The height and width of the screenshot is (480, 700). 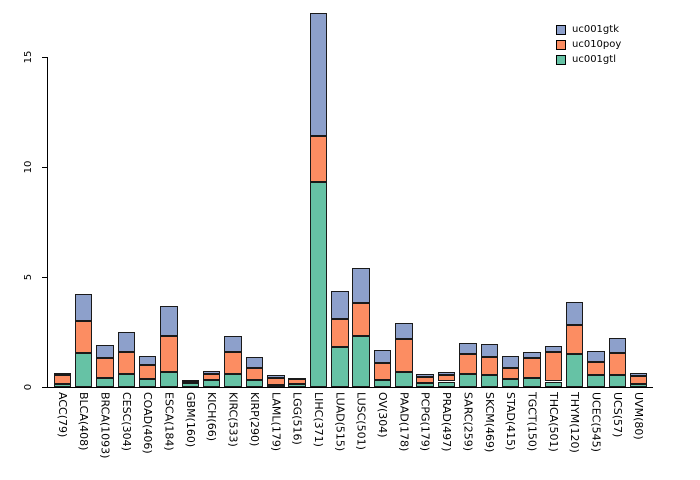 I want to click on legend-swatch-uc010poy, so click(x=561, y=44).